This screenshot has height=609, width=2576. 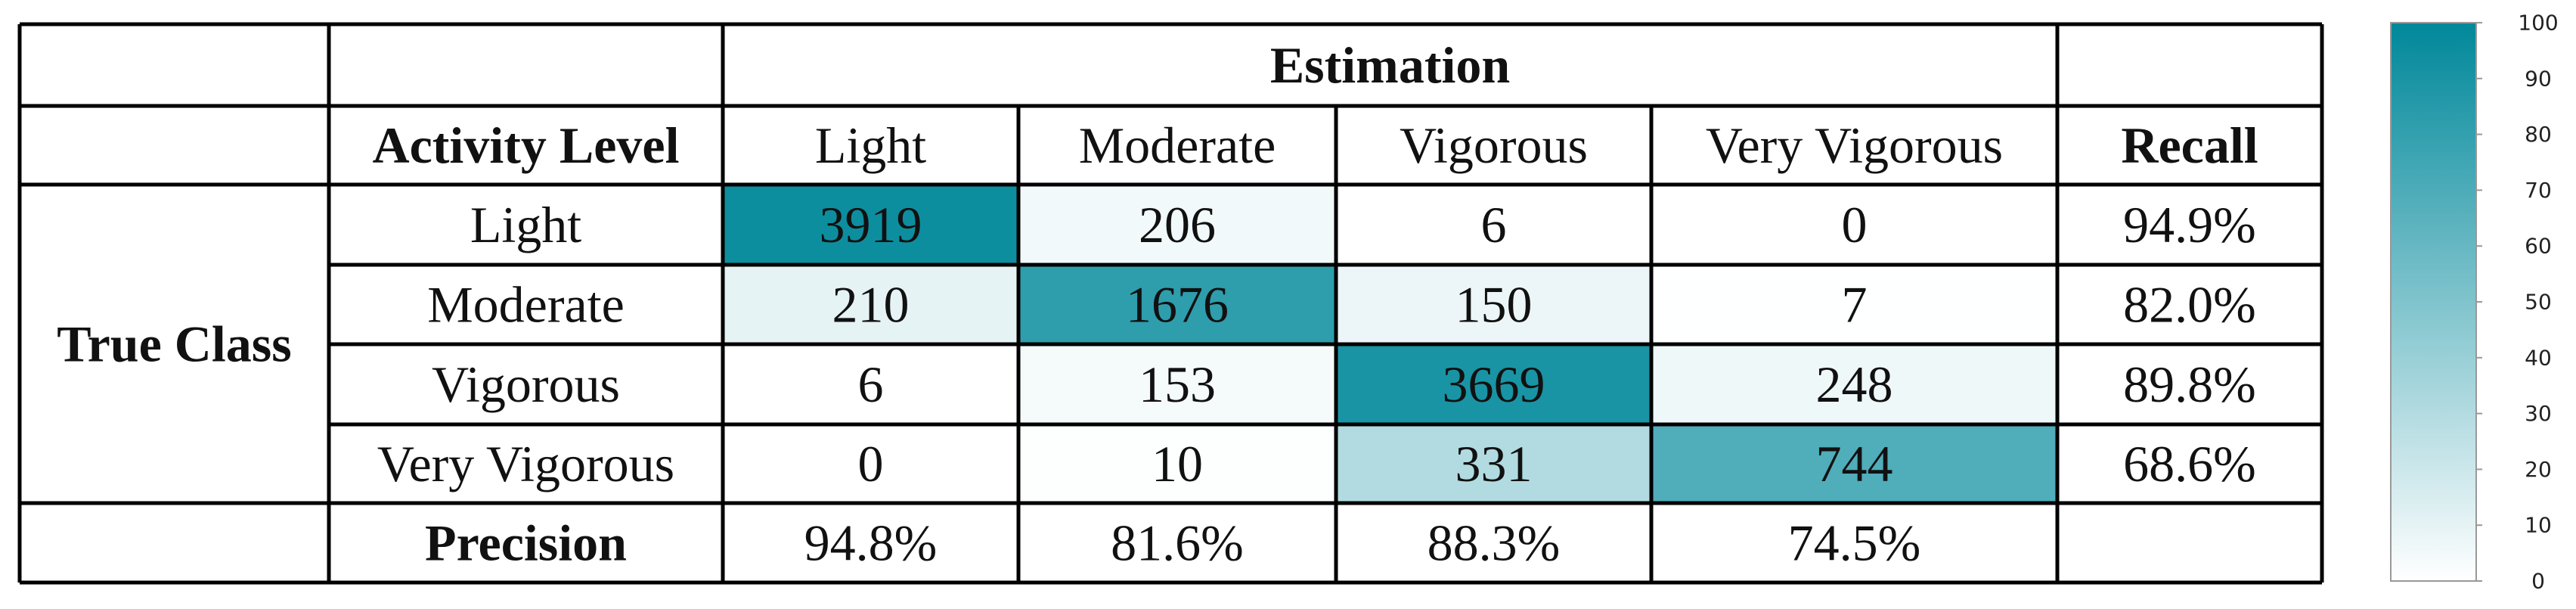 What do you see at coordinates (526, 384) in the screenshot?
I see `row-label: Vigorous` at bounding box center [526, 384].